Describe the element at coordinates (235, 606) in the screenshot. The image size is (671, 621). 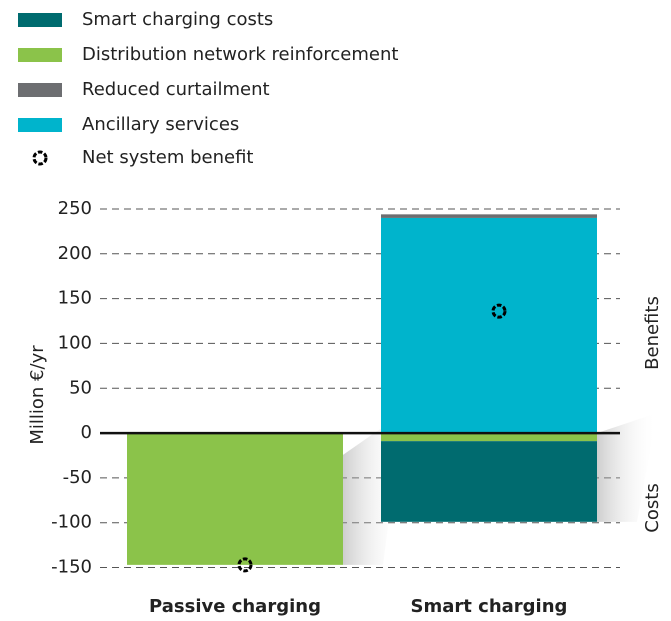
I see `x-tick-label: Passive charging` at that location.